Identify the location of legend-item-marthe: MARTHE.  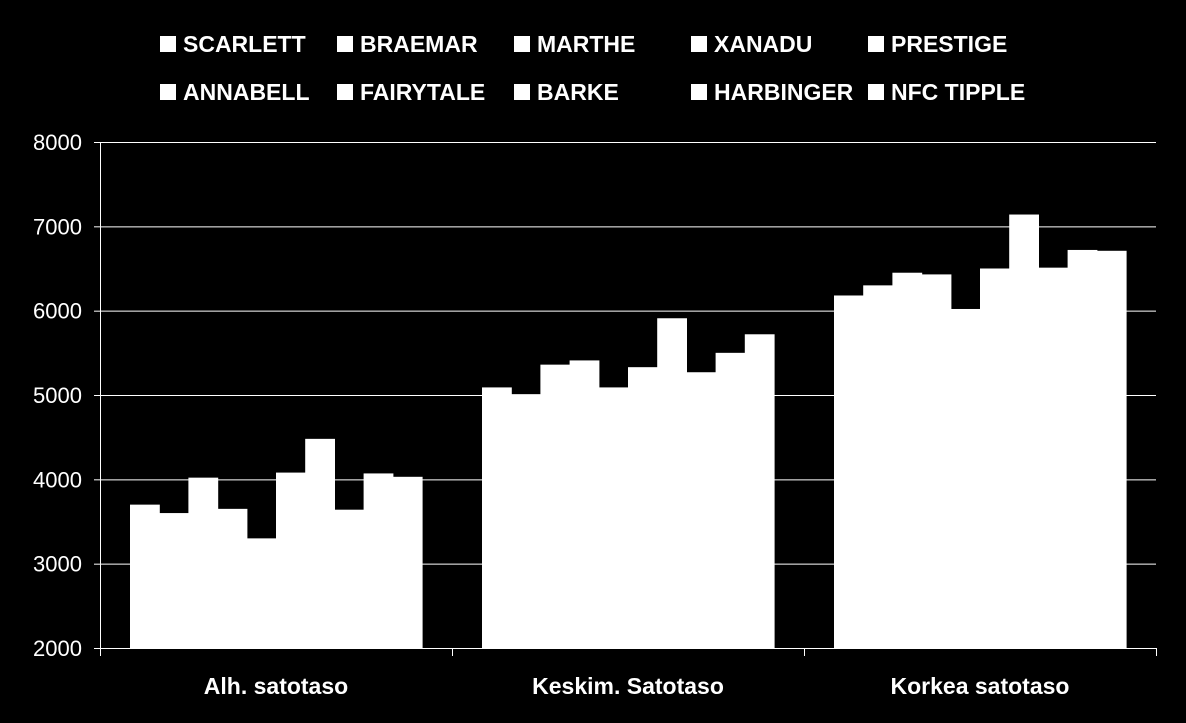
(574, 44).